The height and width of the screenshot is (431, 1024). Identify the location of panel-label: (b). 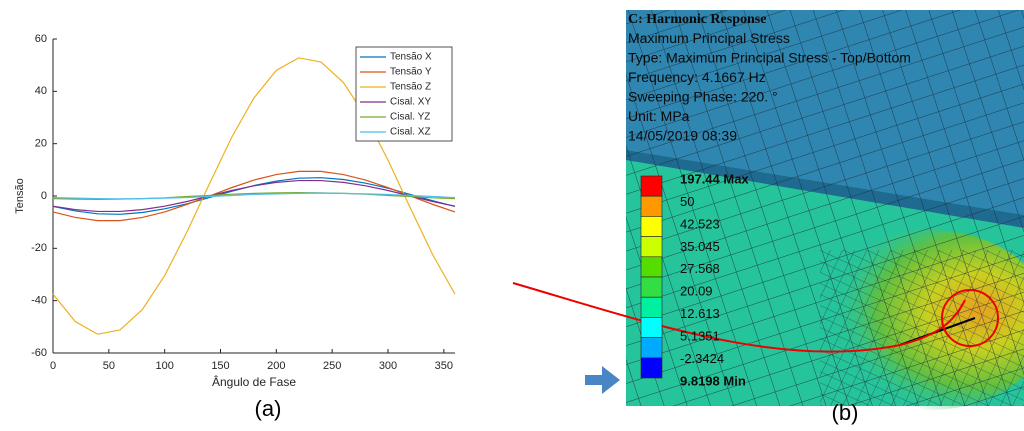
(845, 412).